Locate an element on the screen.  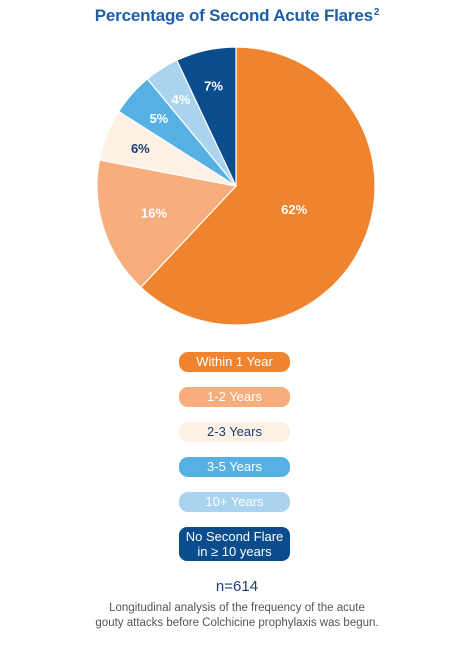
pie-label-2-3-years: 6% is located at coordinates (140, 148).